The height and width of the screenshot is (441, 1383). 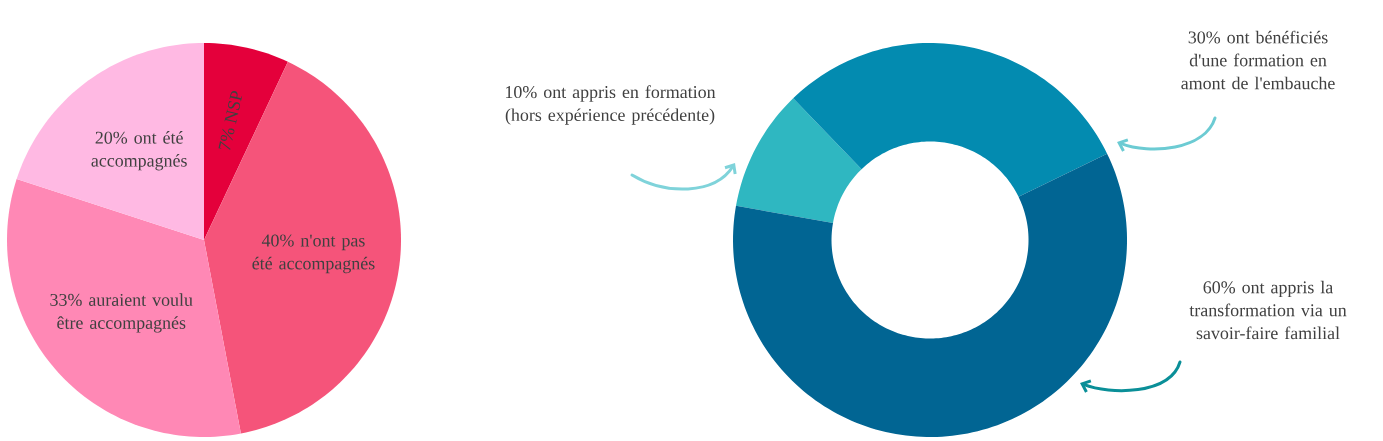 I want to click on slice-label: 60% ont appris la transformation via un savoir-faire familial, so click(x=1268, y=310).